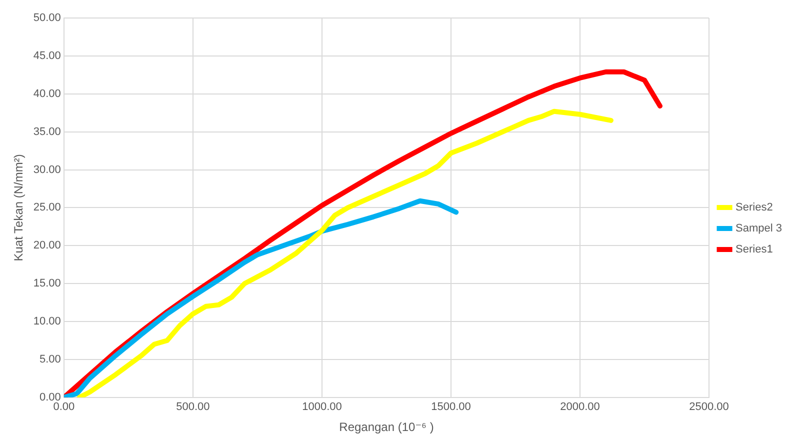  What do you see at coordinates (50, 397) in the screenshot?
I see `y-tick-label: 0.00` at bounding box center [50, 397].